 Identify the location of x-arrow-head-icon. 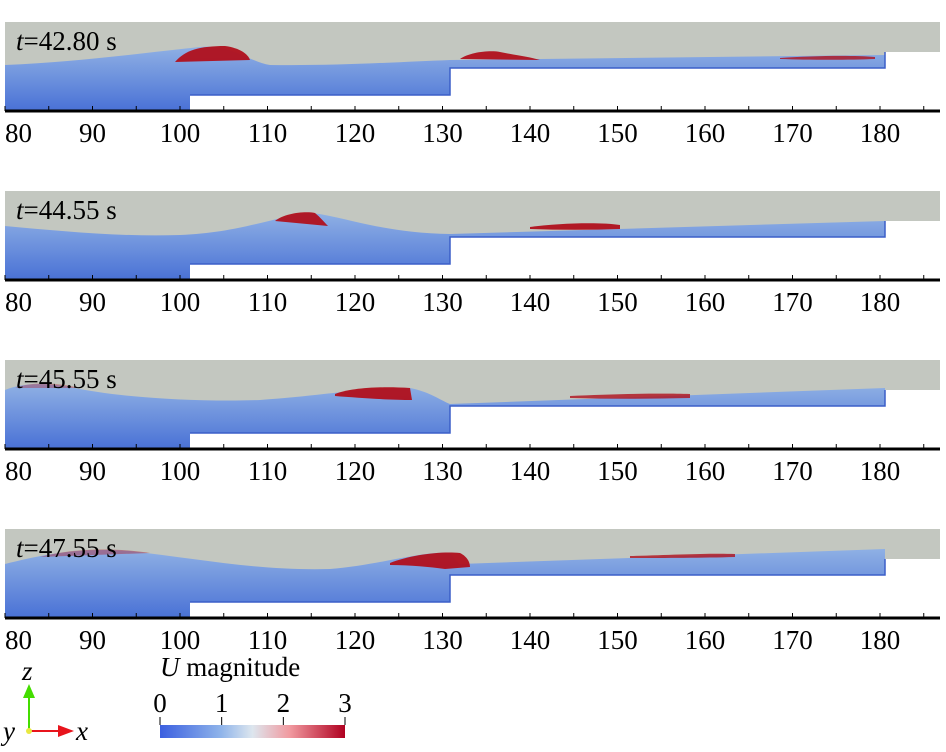
(66, 731).